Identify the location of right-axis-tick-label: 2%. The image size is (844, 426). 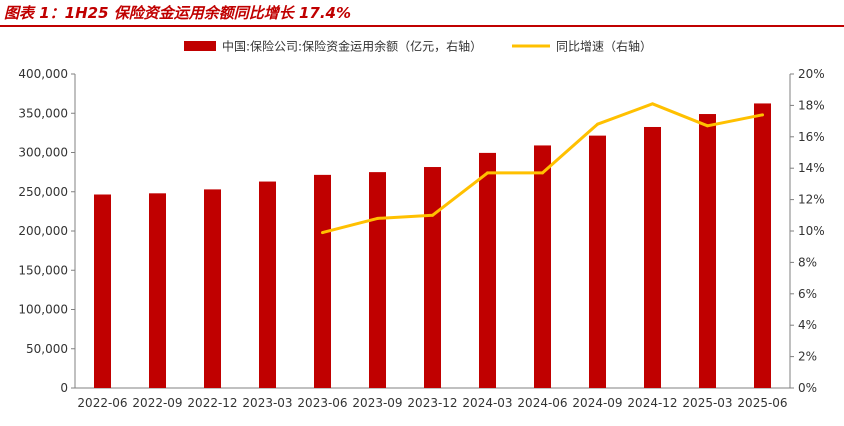
(807, 357).